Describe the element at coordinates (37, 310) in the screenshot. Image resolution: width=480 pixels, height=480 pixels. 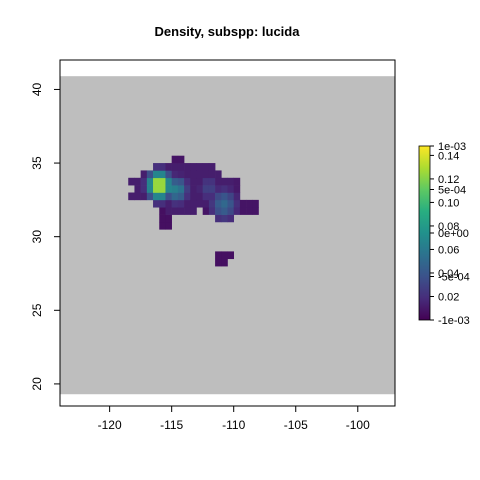
I see `y-tick-label: 25` at that location.